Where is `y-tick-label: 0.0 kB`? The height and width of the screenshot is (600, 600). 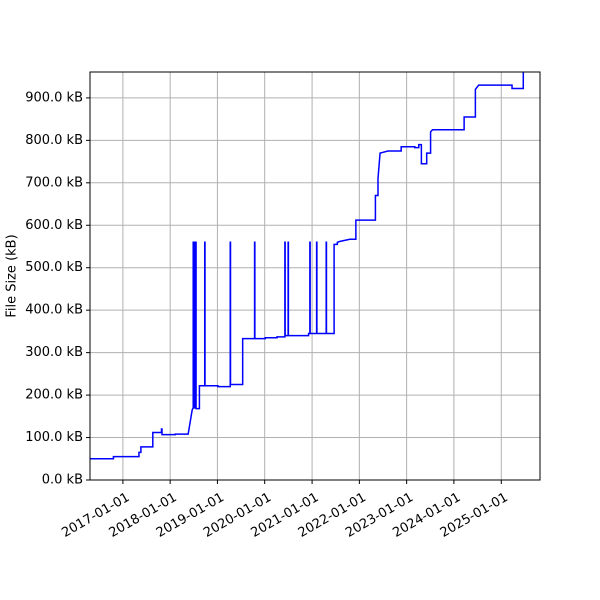 y-tick-label: 0.0 kB is located at coordinates (62, 480).